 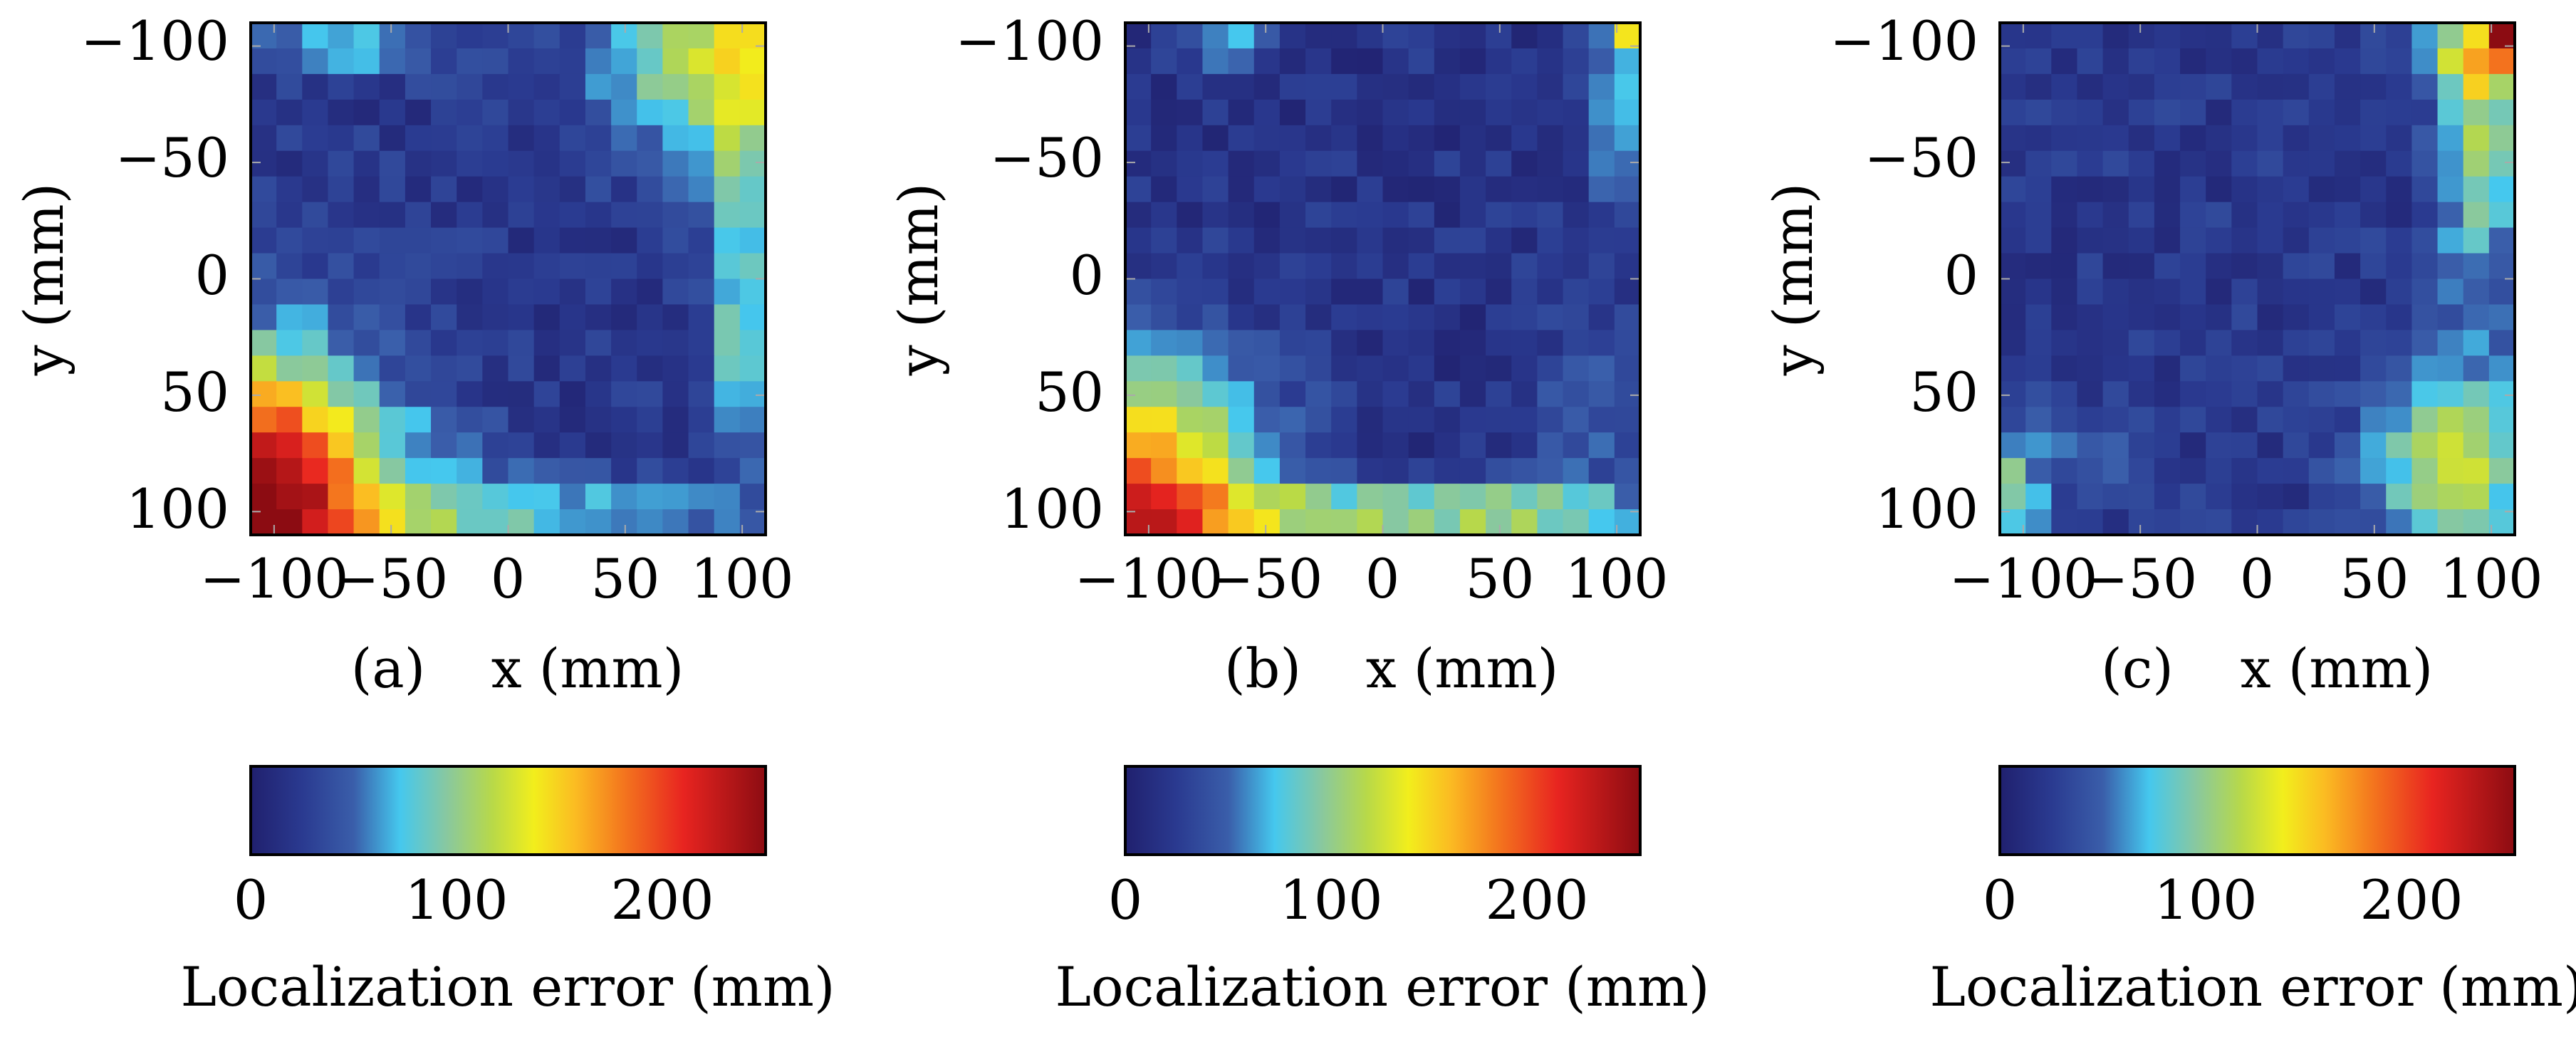 I want to click on ytick-label: 100, so click(x=177, y=509).